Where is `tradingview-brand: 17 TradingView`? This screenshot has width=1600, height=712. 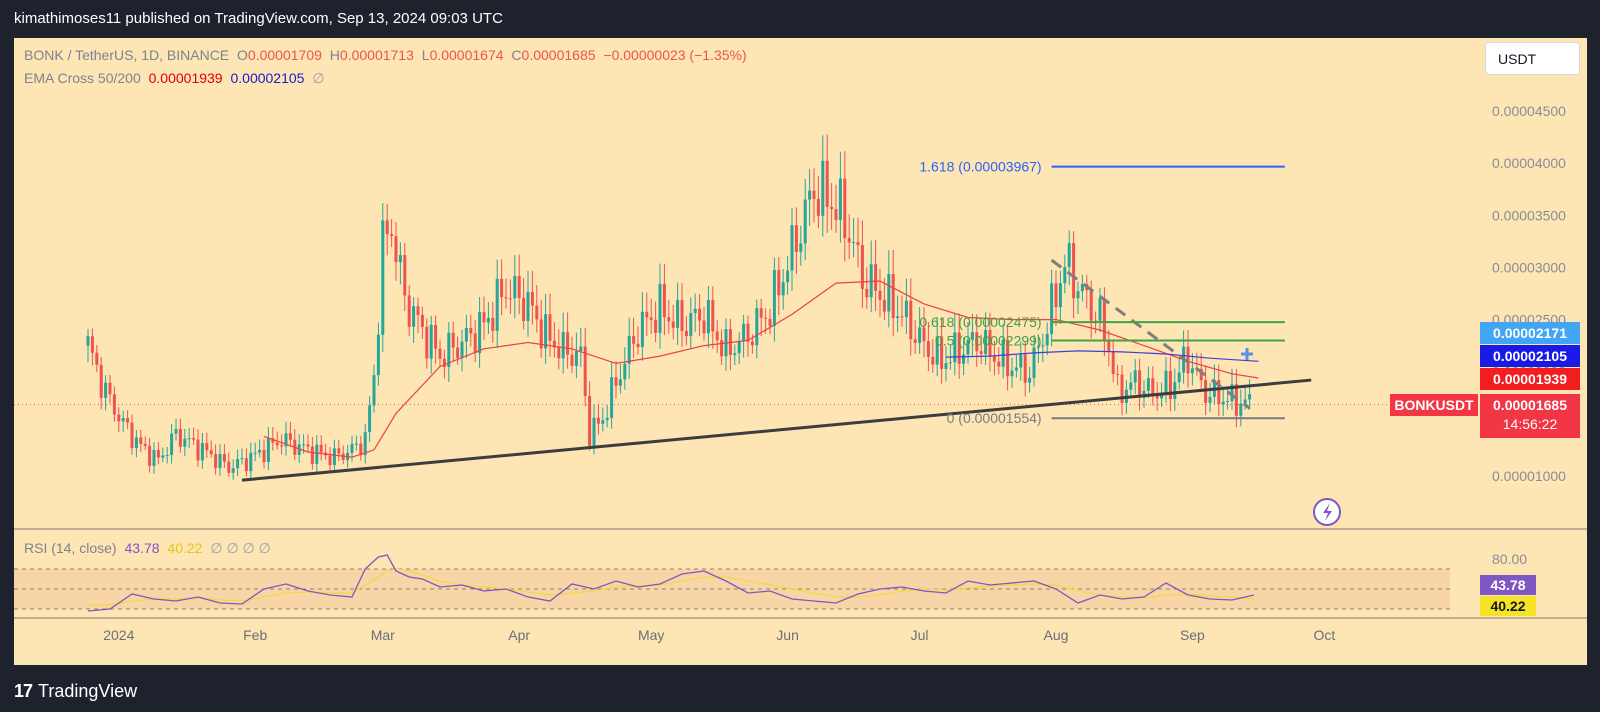 tradingview-brand: 17 TradingView is located at coordinates (75, 691).